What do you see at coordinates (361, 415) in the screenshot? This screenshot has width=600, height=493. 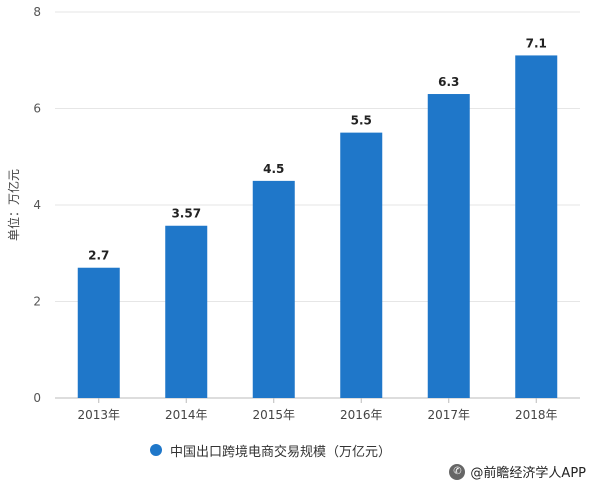 I see `x-tick-label: 2016年` at bounding box center [361, 415].